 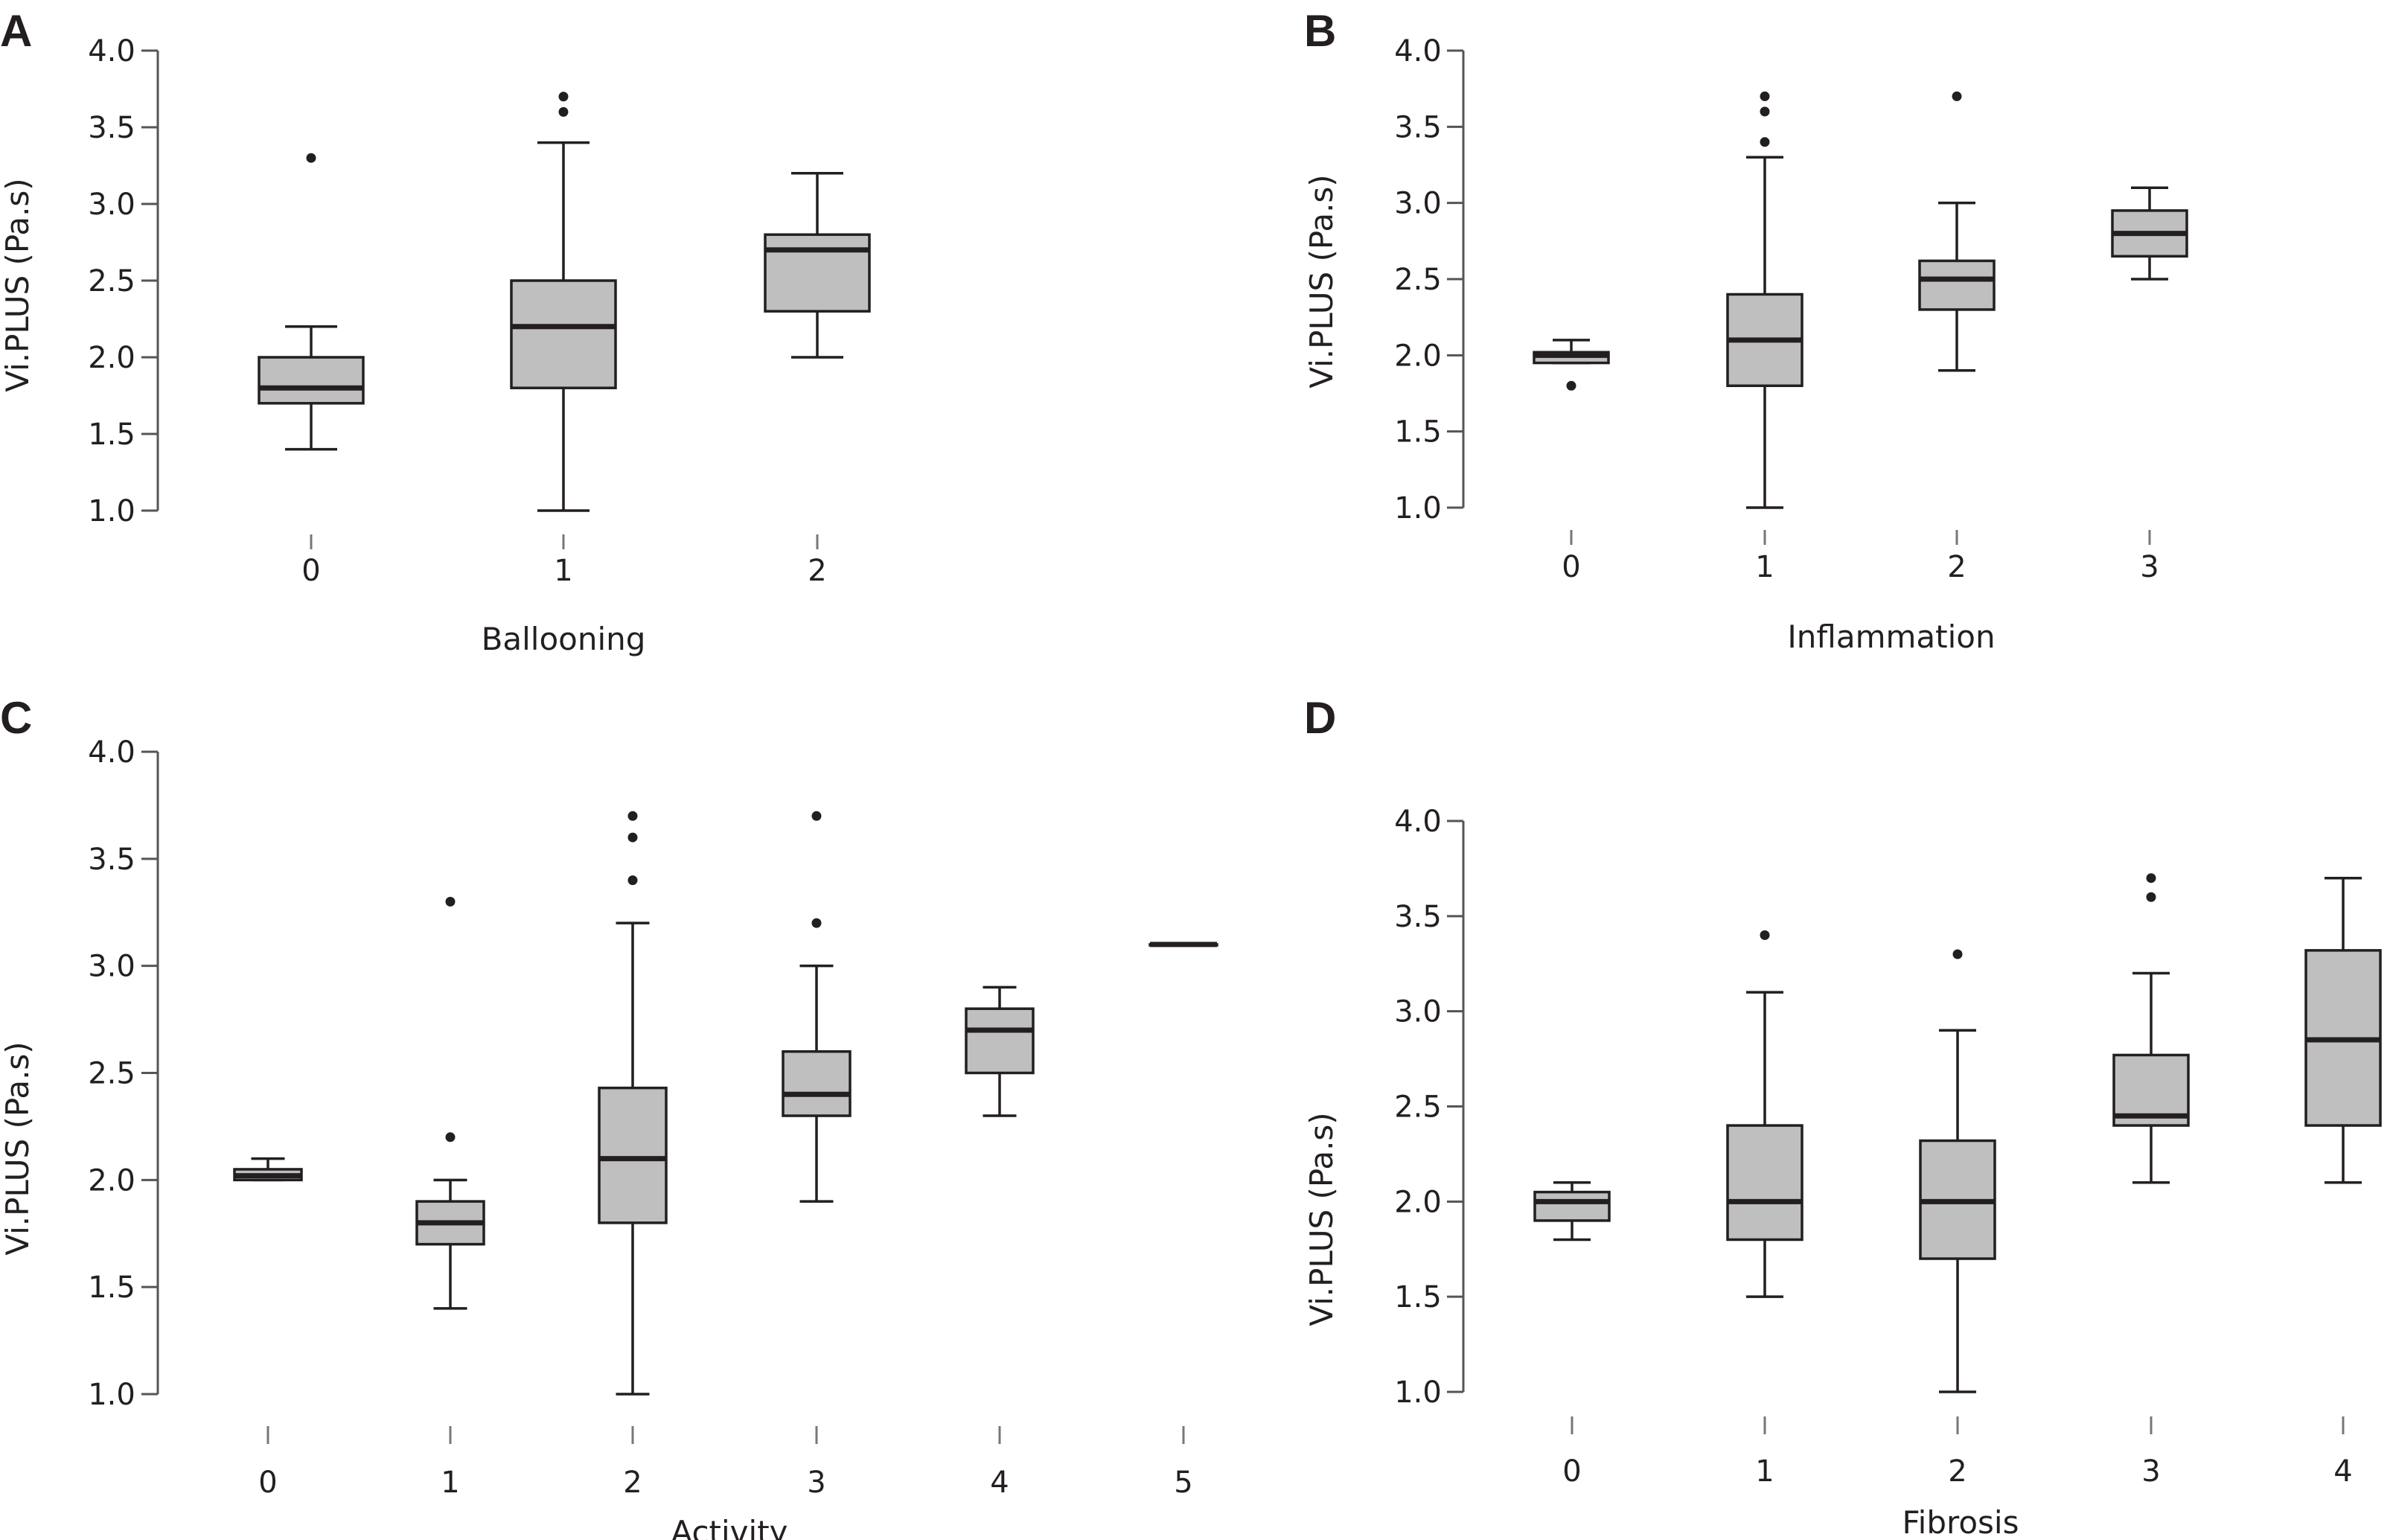 What do you see at coordinates (111, 51) in the screenshot?
I see `panel-a-y-tick-label: 4.0` at bounding box center [111, 51].